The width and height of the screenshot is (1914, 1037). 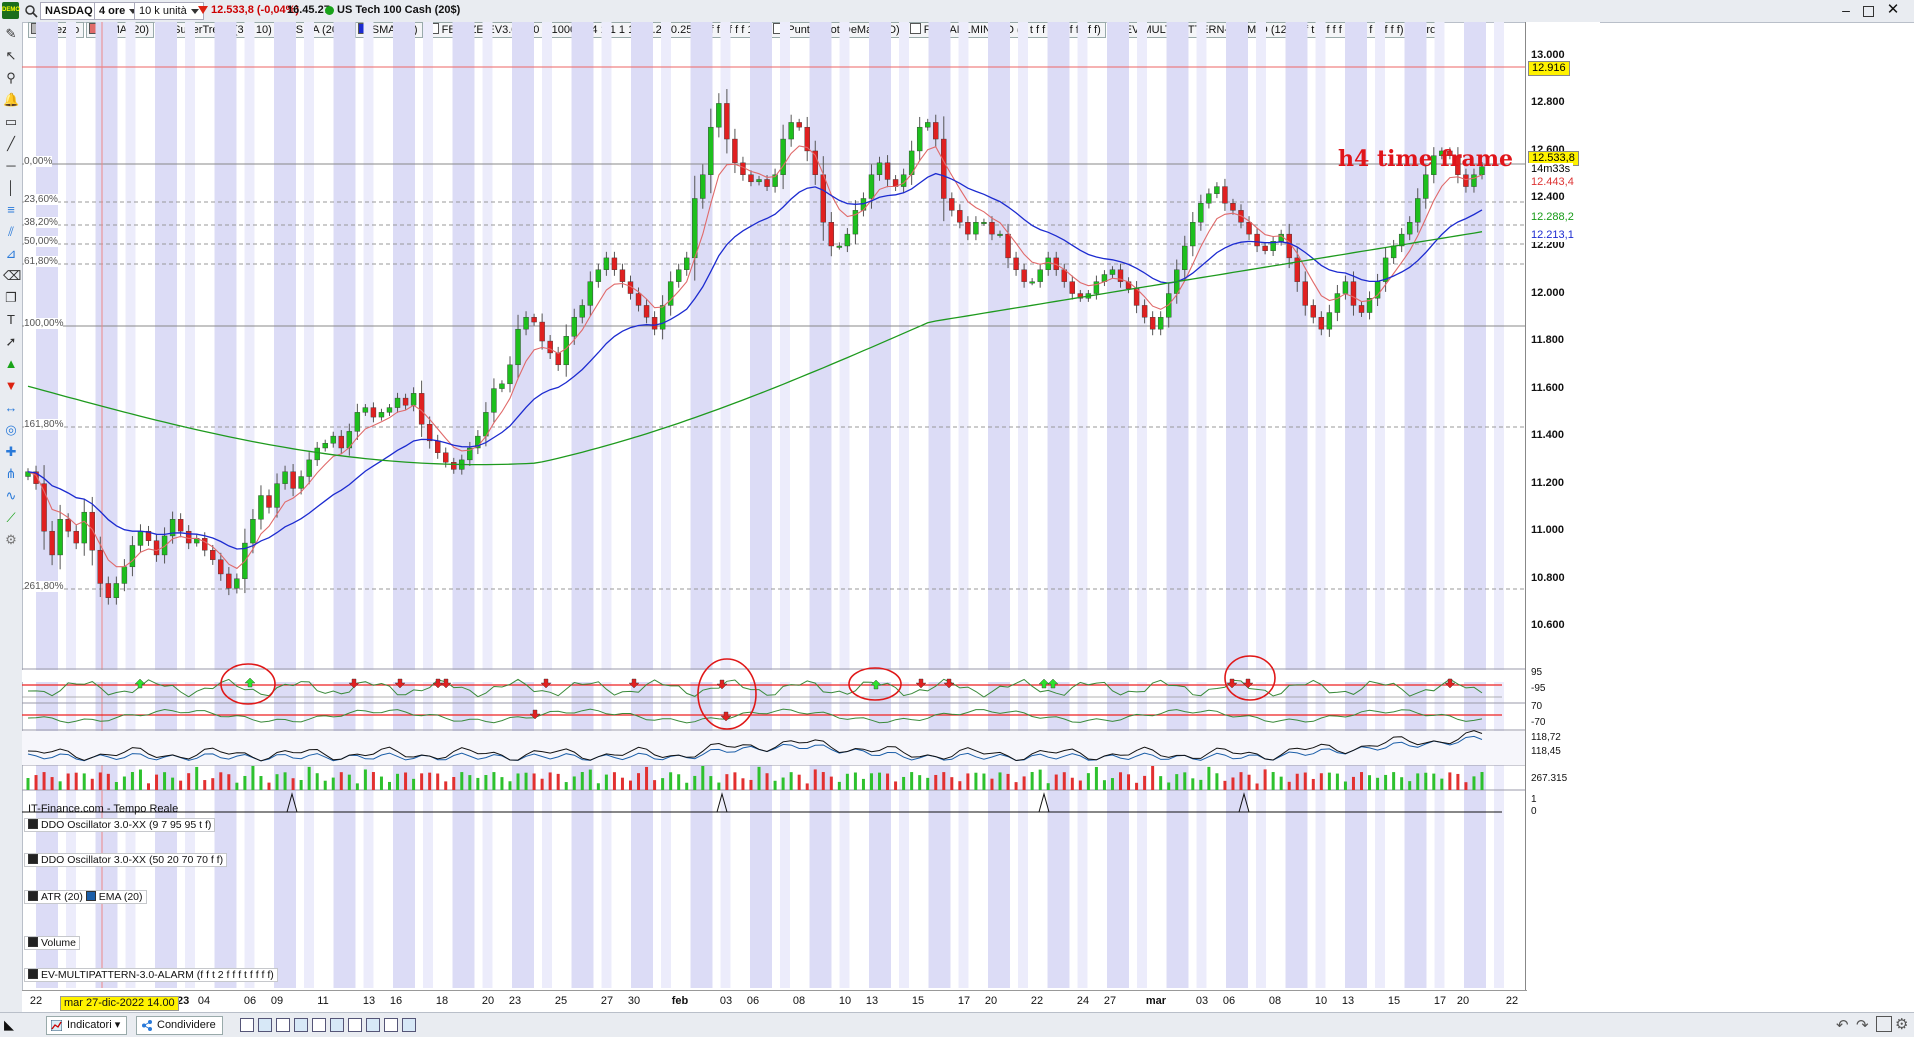 What do you see at coordinates (726, 1001) in the screenshot?
I see `date-tick-label: 03` at bounding box center [726, 1001].